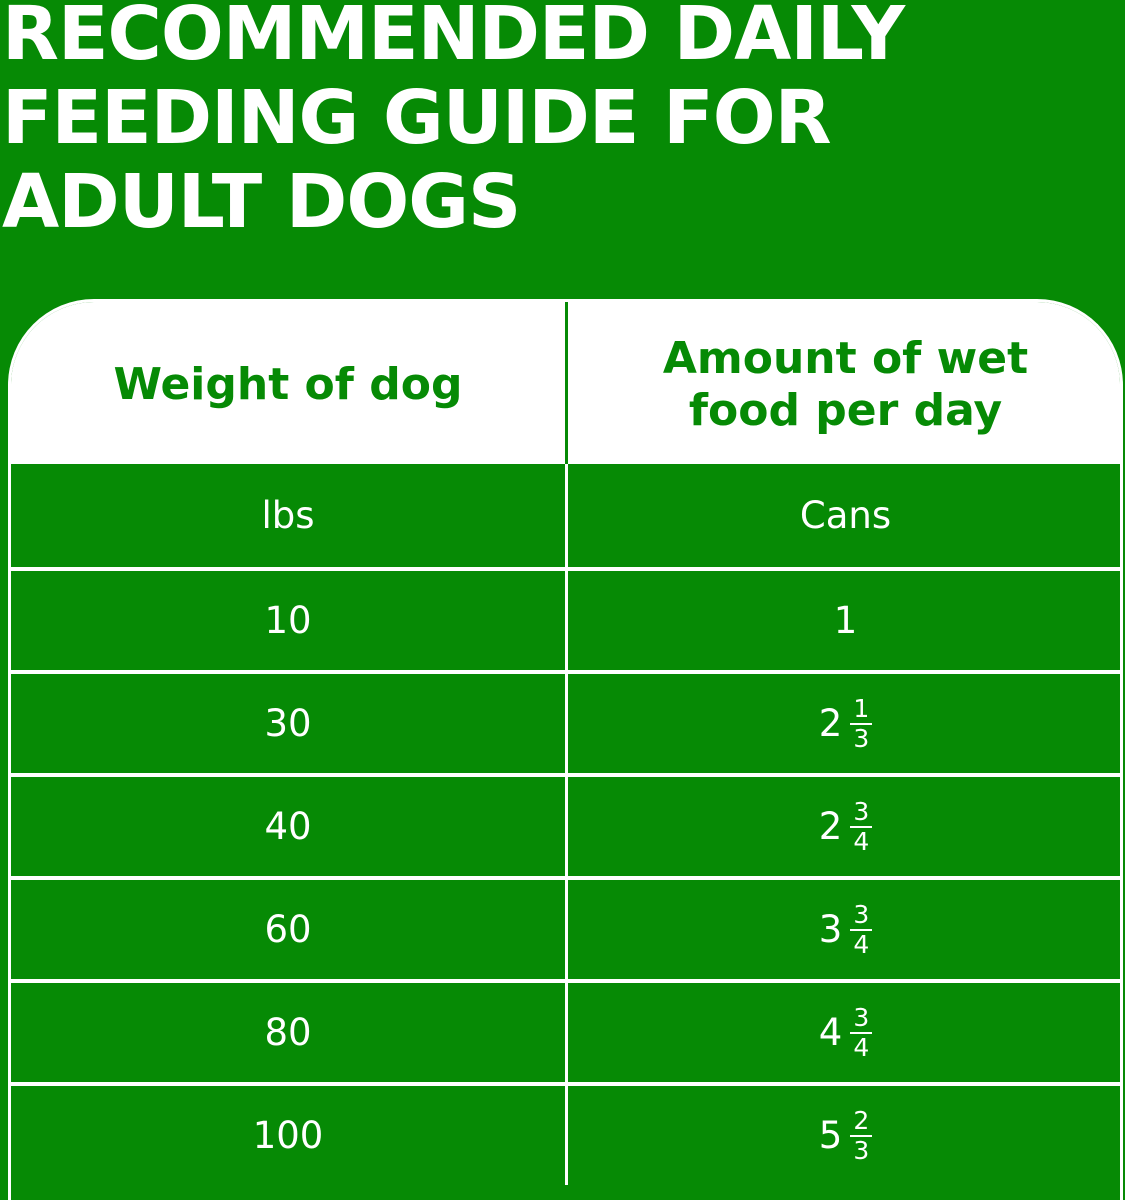  I want to click on cans-cell: 1, so click(844, 620).